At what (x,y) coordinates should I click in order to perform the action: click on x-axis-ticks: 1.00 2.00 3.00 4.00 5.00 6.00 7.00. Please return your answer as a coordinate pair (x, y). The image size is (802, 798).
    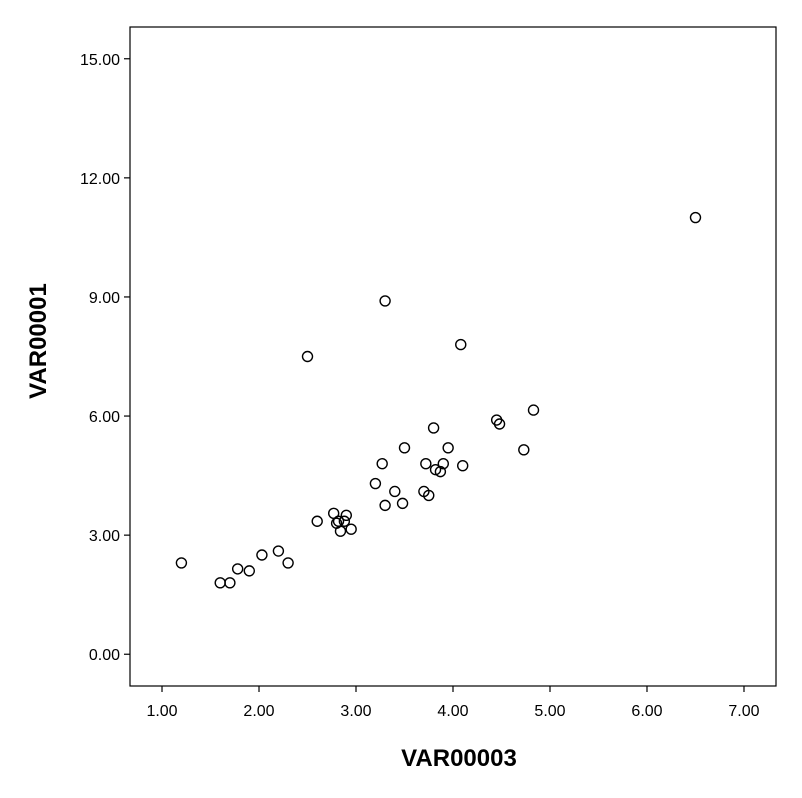
    Looking at the image, I should click on (453, 703).